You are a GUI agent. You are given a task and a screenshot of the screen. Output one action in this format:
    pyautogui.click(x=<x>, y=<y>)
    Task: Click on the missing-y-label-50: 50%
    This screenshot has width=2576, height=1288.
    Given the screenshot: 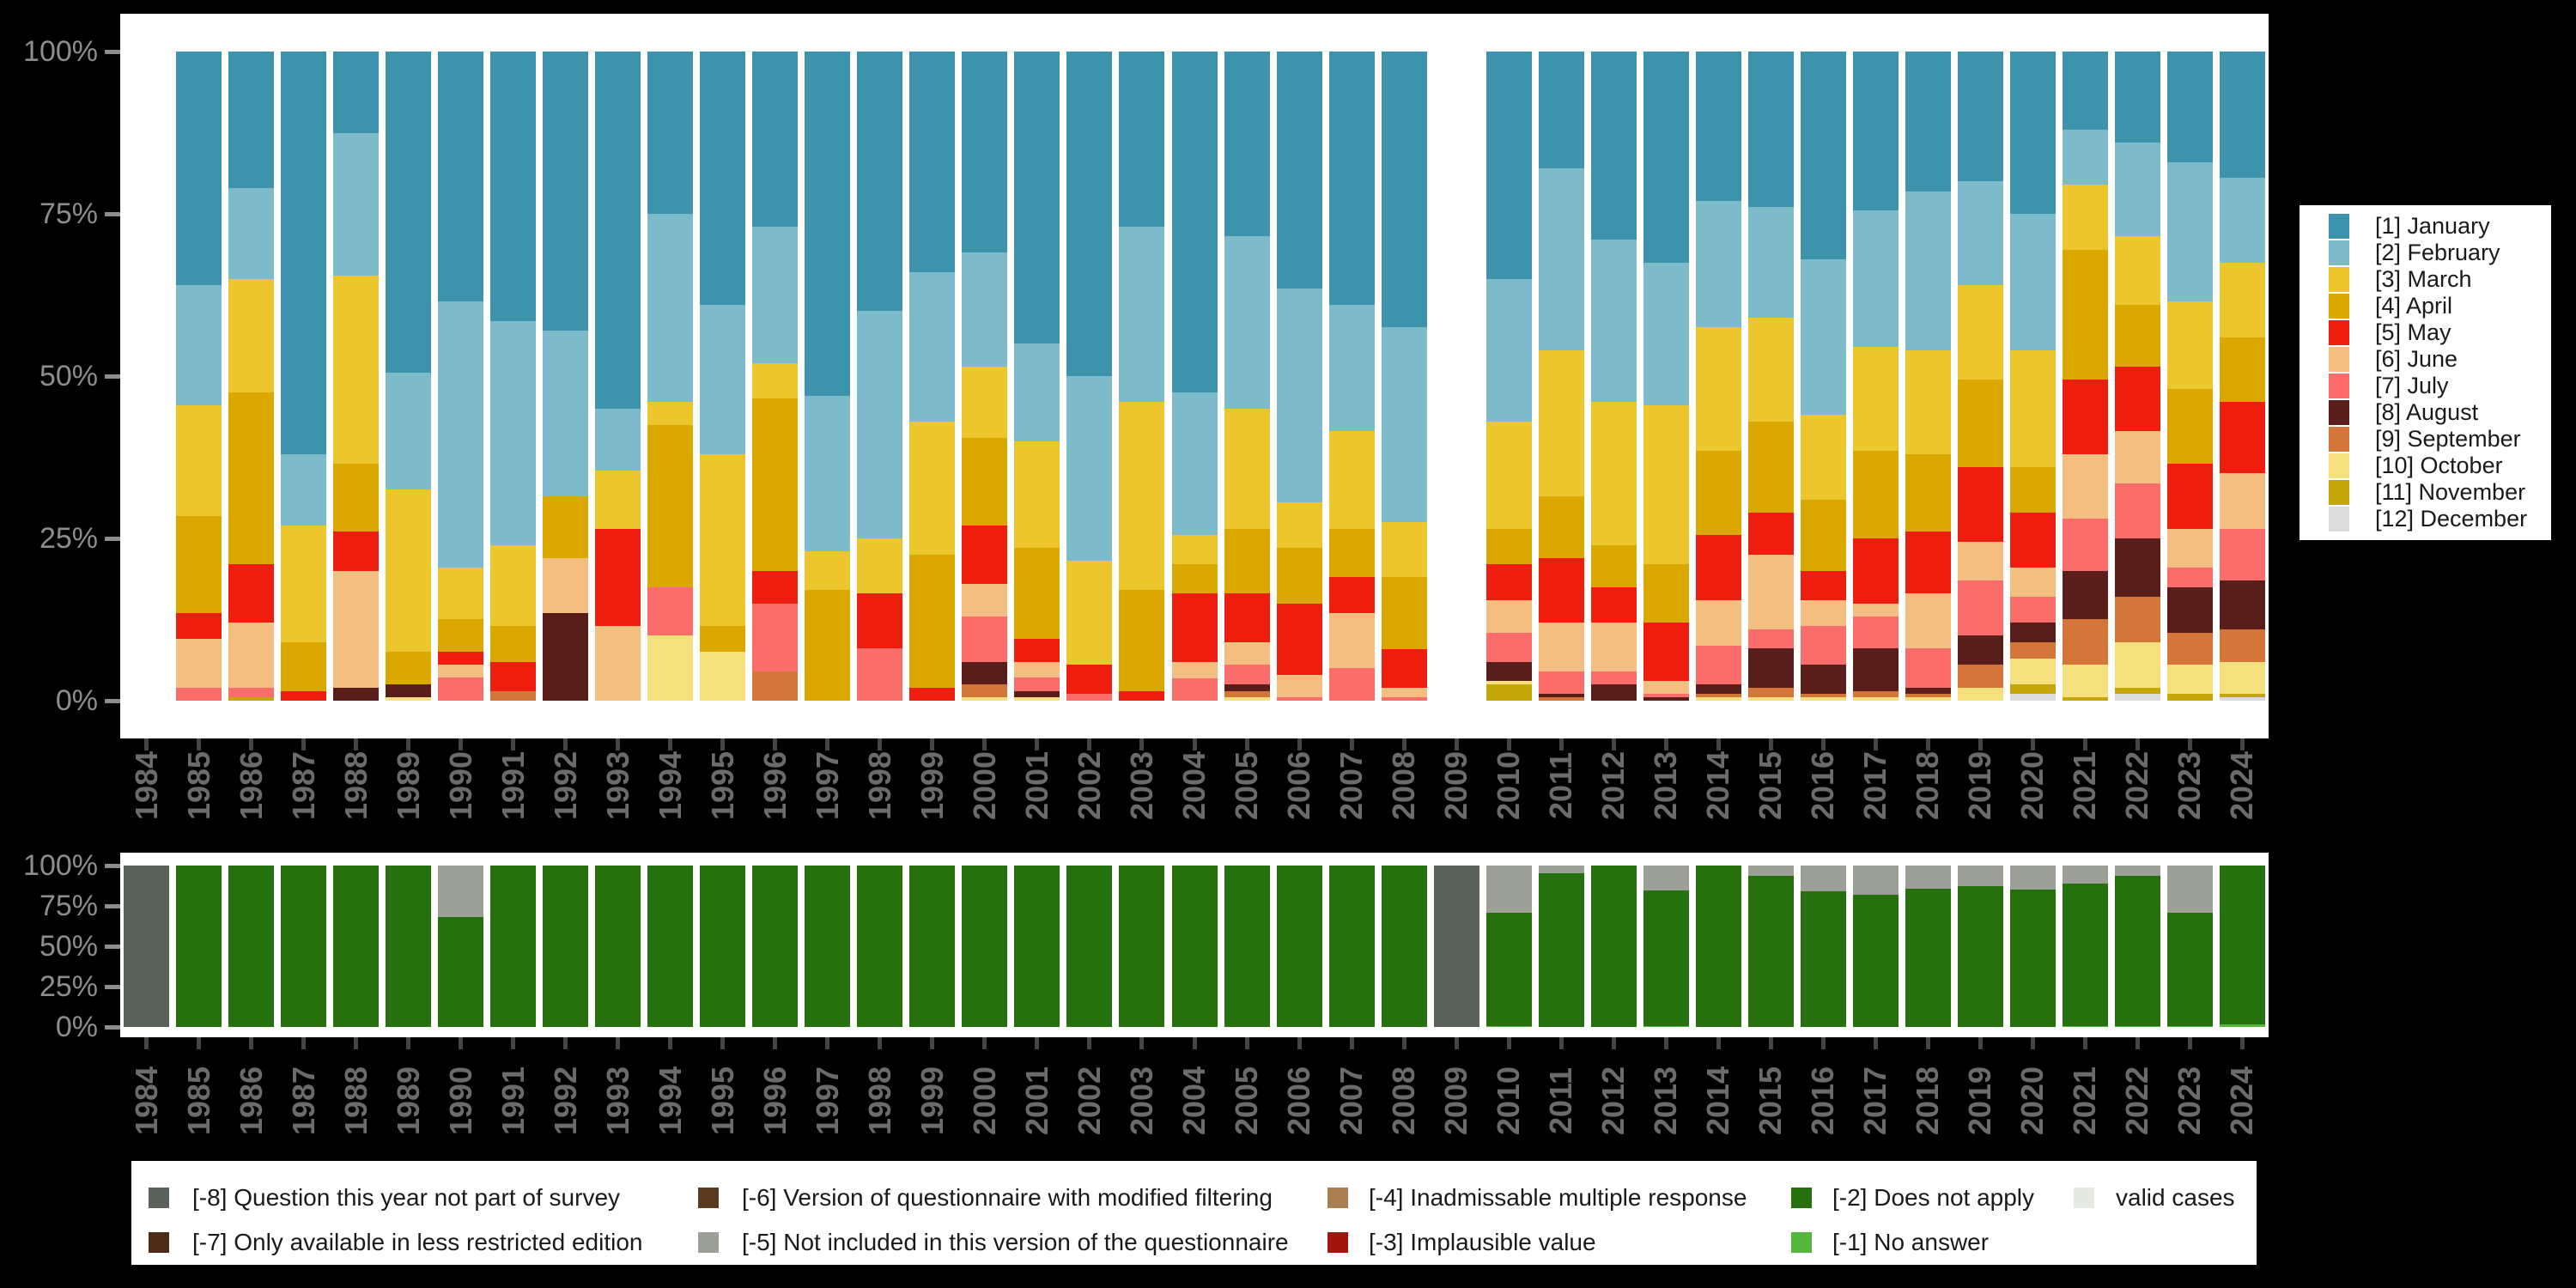 What is the action you would take?
    pyautogui.click(x=69, y=947)
    